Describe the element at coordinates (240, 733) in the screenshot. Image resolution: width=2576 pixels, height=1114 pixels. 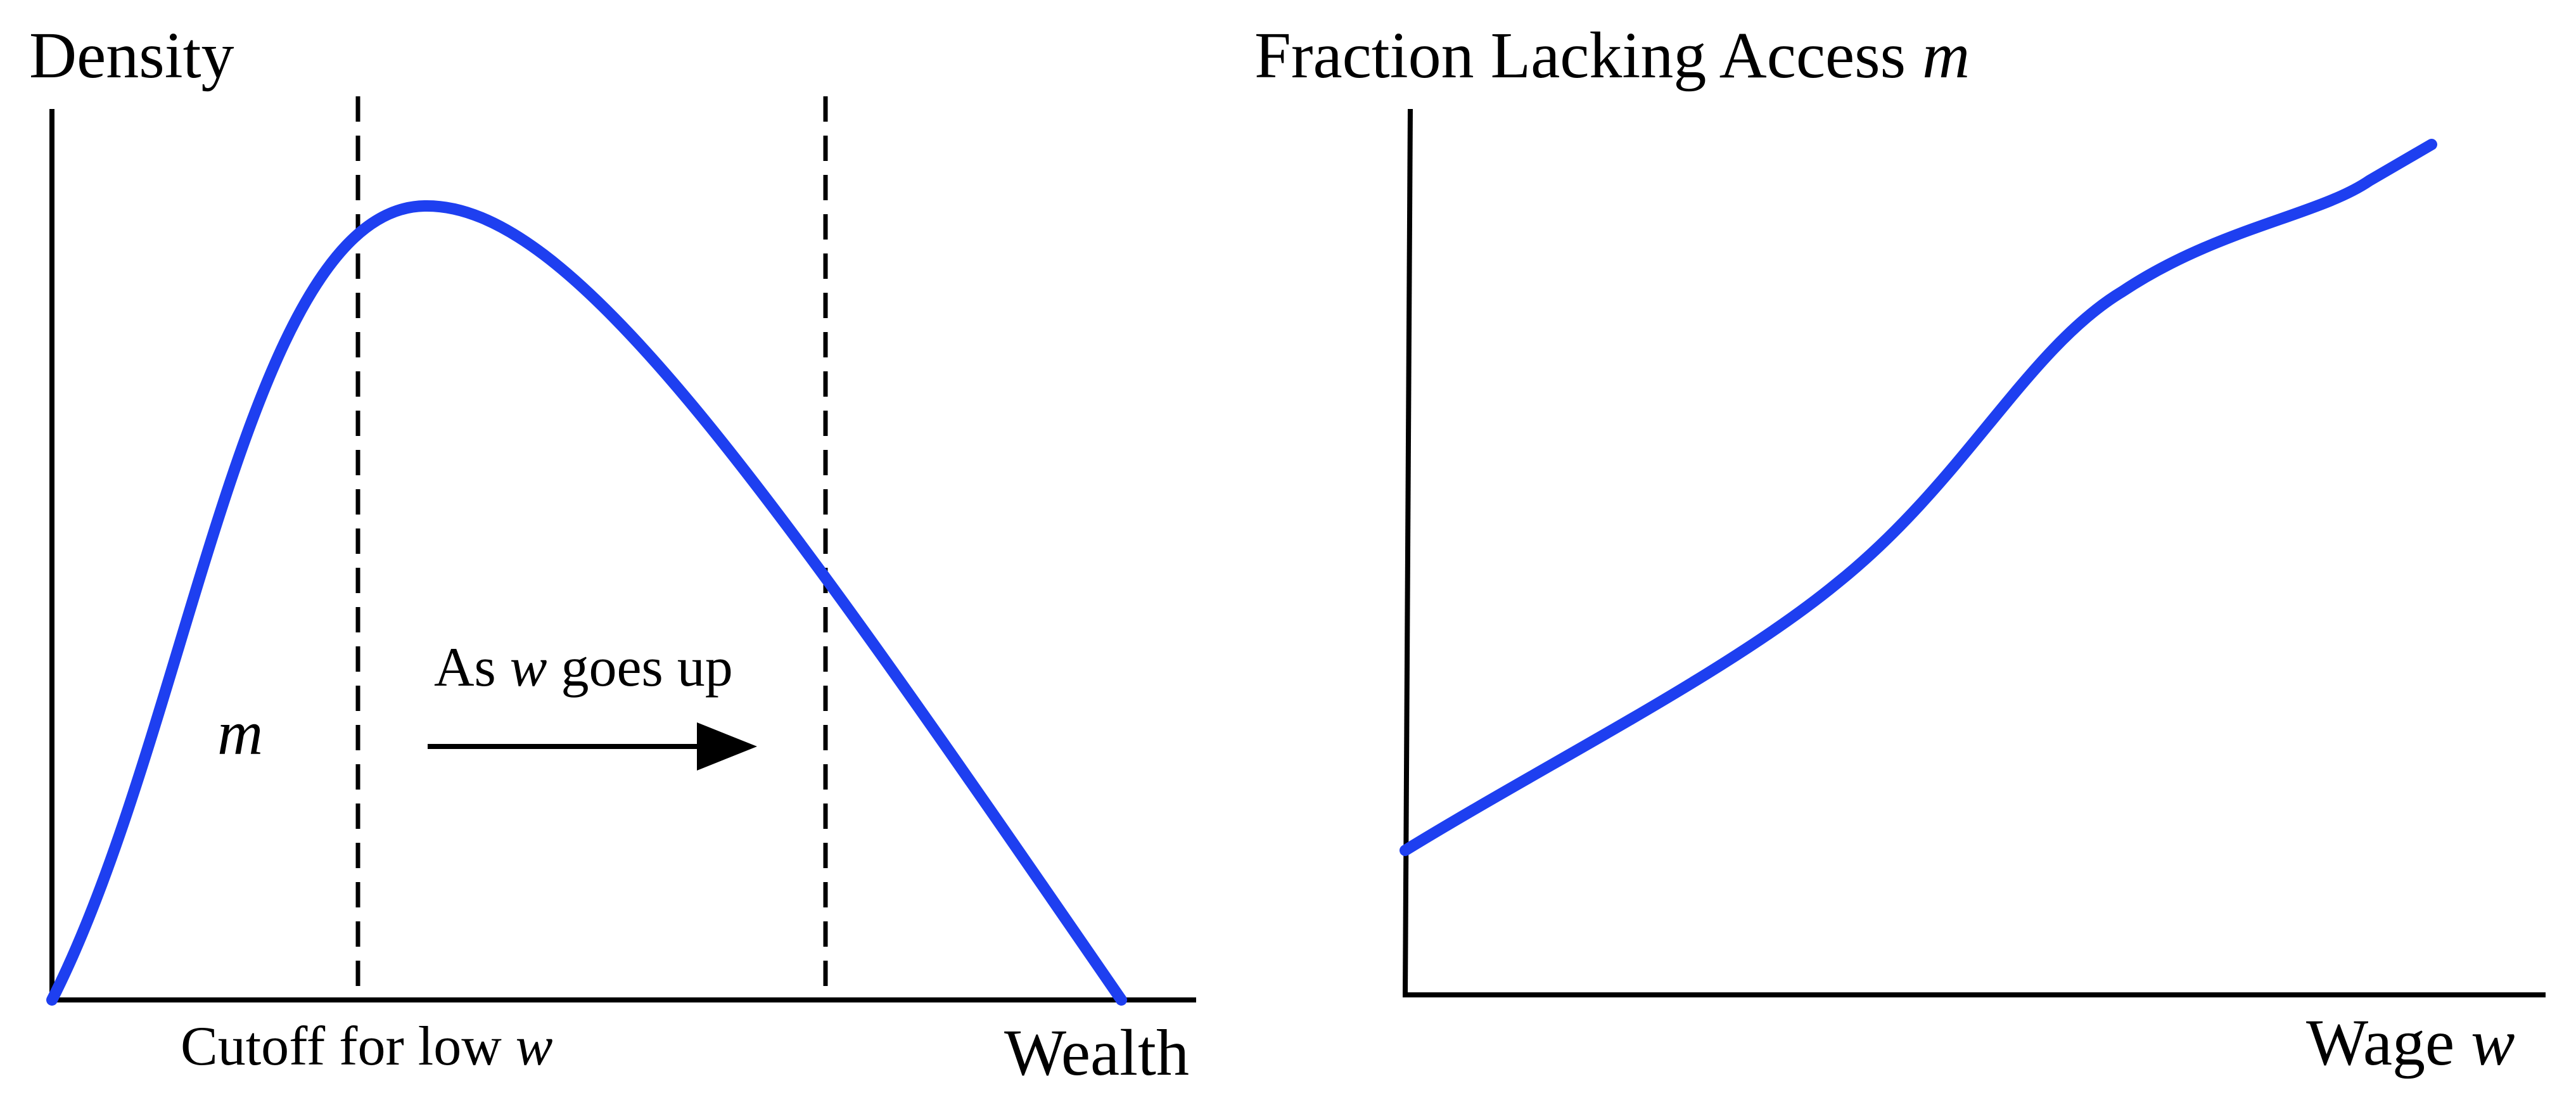
I see `area-m-label: m` at that location.